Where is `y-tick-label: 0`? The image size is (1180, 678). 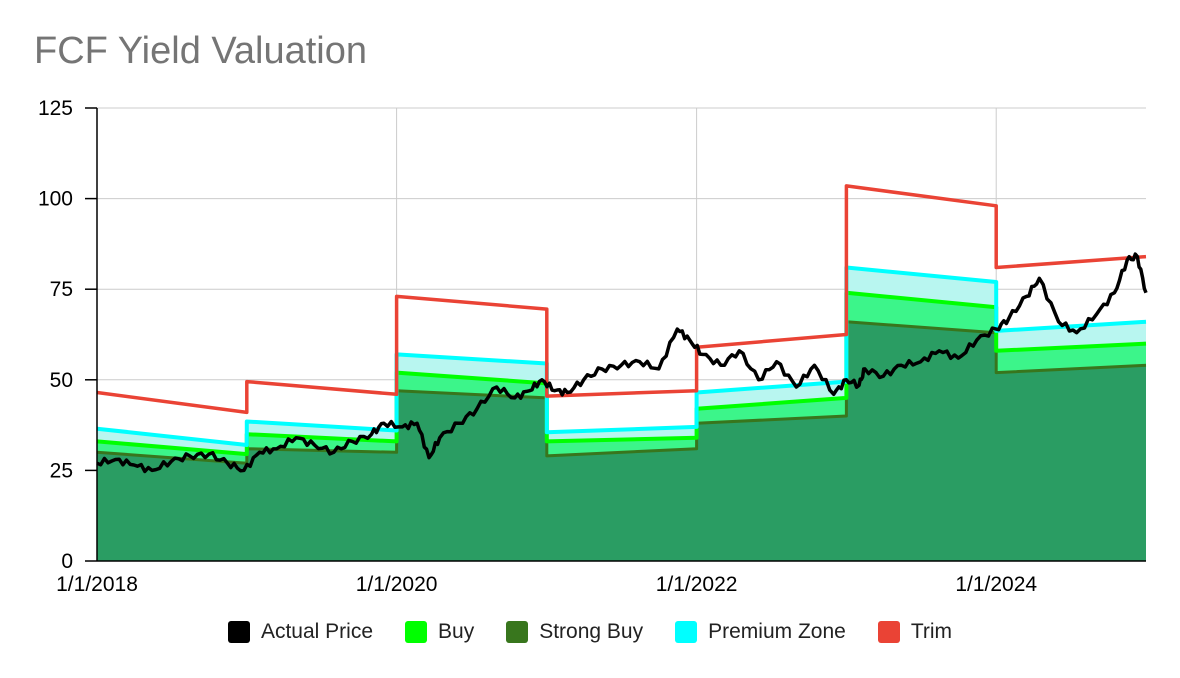 y-tick-label: 0 is located at coordinates (67, 561).